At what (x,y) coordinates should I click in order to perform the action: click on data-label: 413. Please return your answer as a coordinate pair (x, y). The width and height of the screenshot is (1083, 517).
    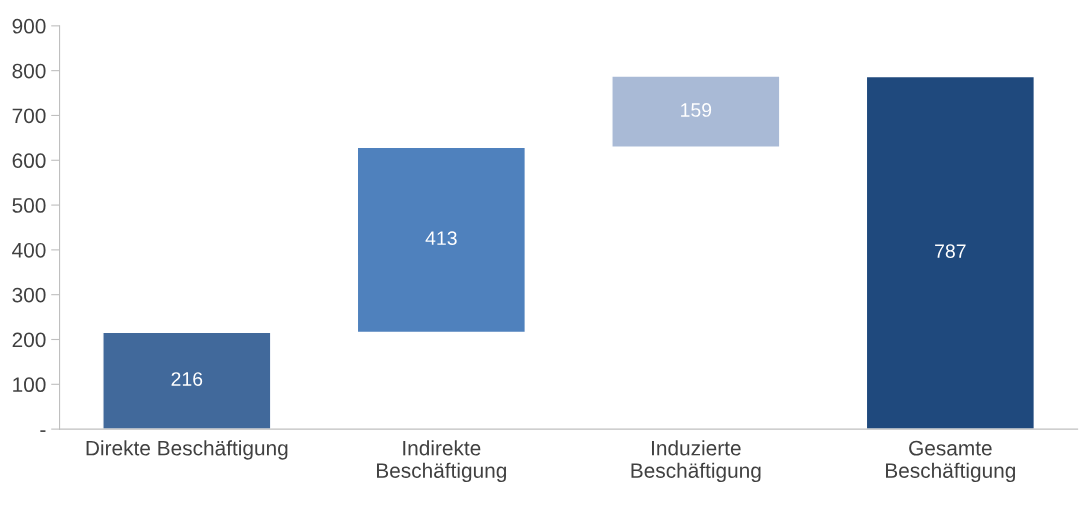
    Looking at the image, I should click on (441, 238).